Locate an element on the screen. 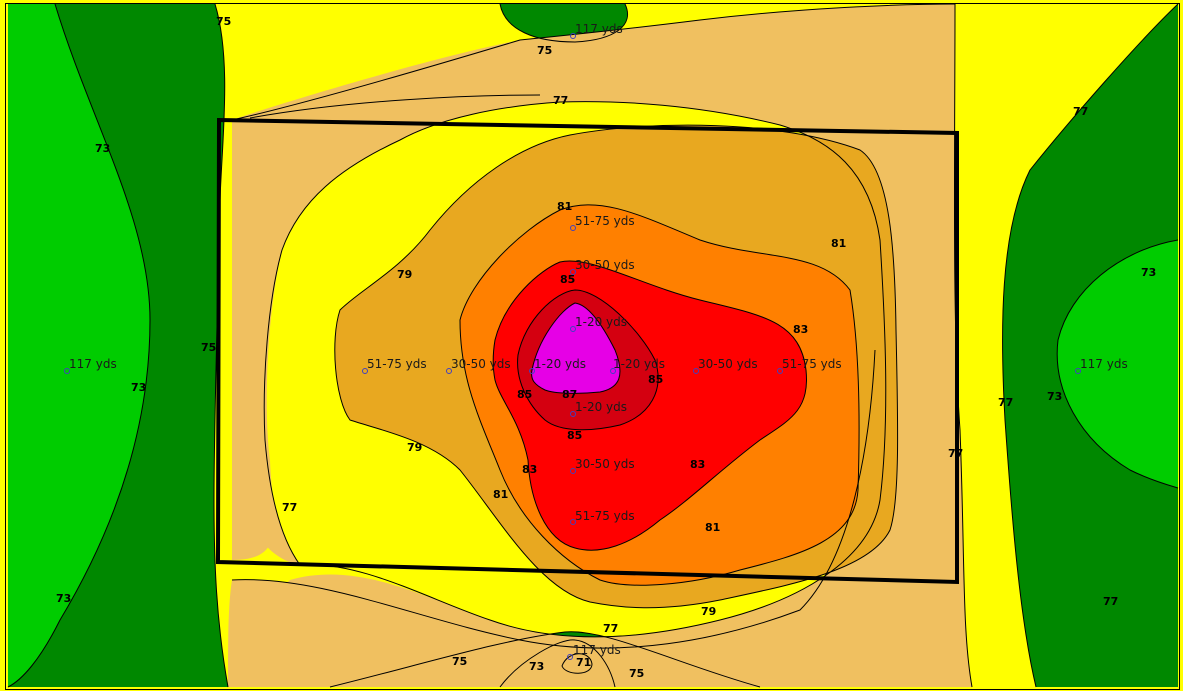 This screenshot has width=1183, height=696. contour-line-71-bottom is located at coordinates (577, 663).